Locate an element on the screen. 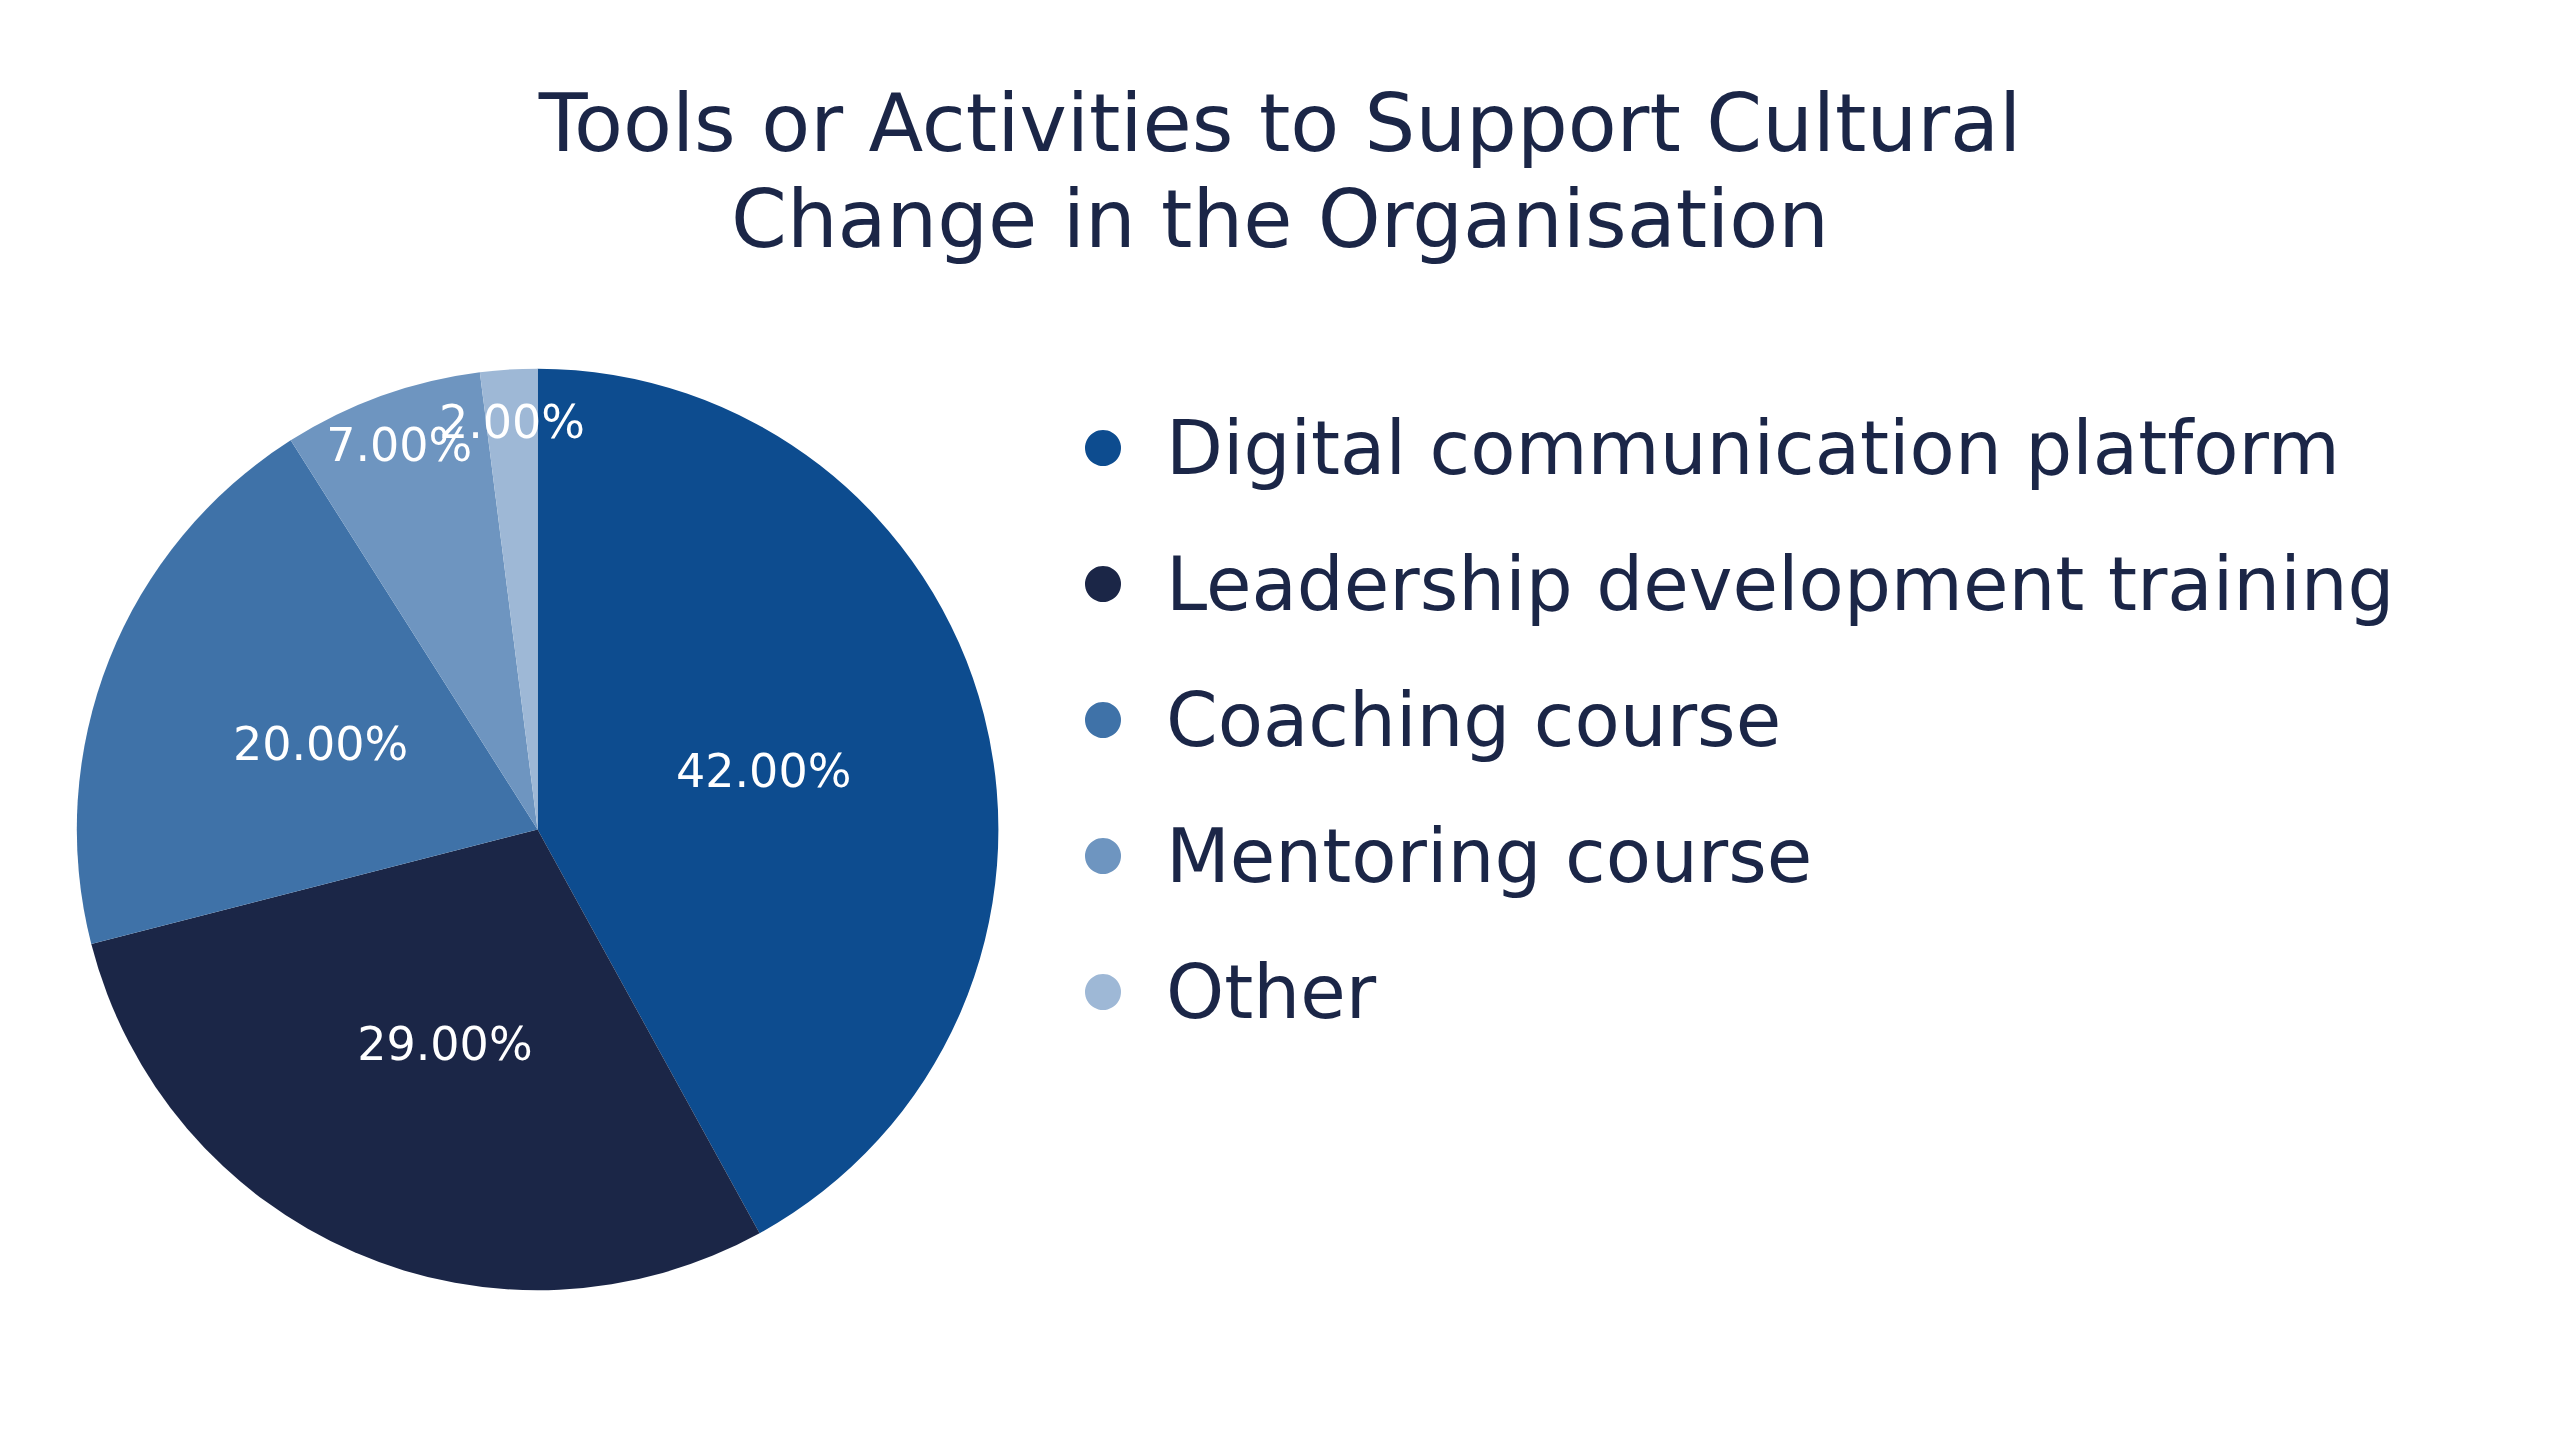  legend-label: Other is located at coordinates (1271, 992).